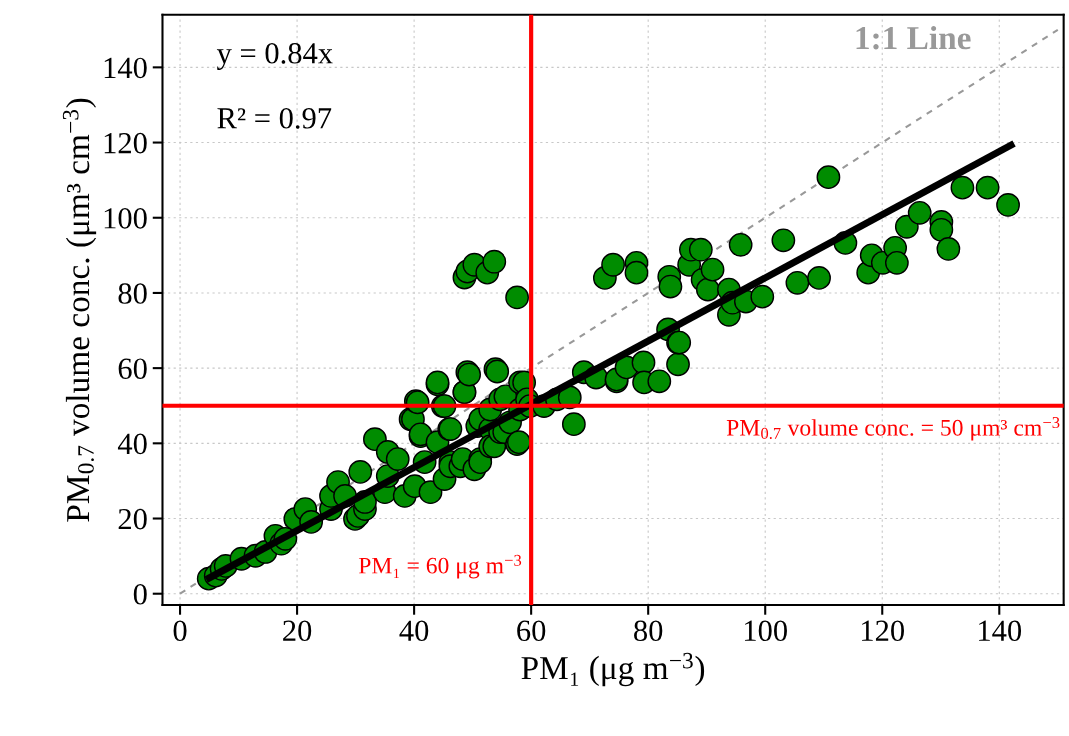 This screenshot has width=1069, height=736. I want to click on x-tick-label: 100, so click(765, 631).